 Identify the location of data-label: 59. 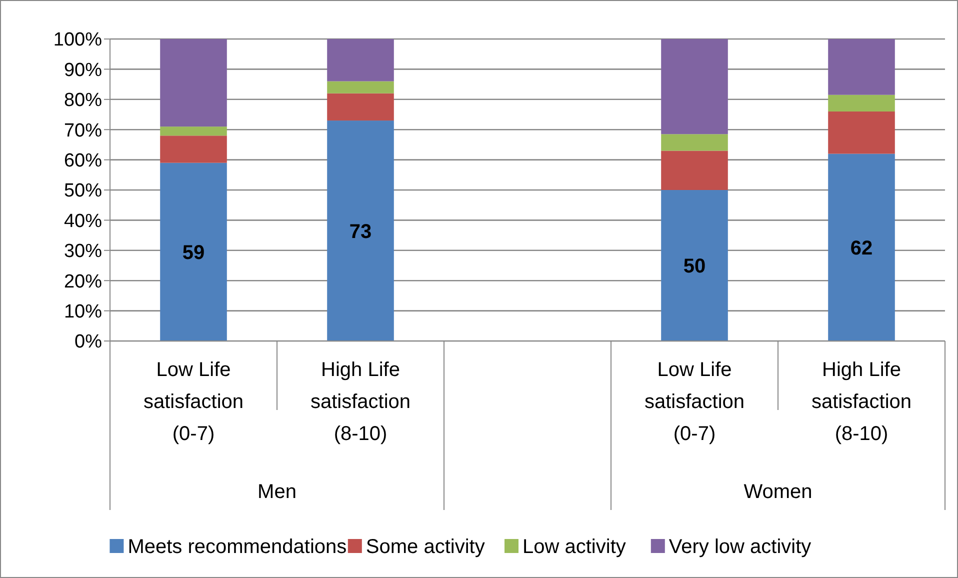
(193, 253).